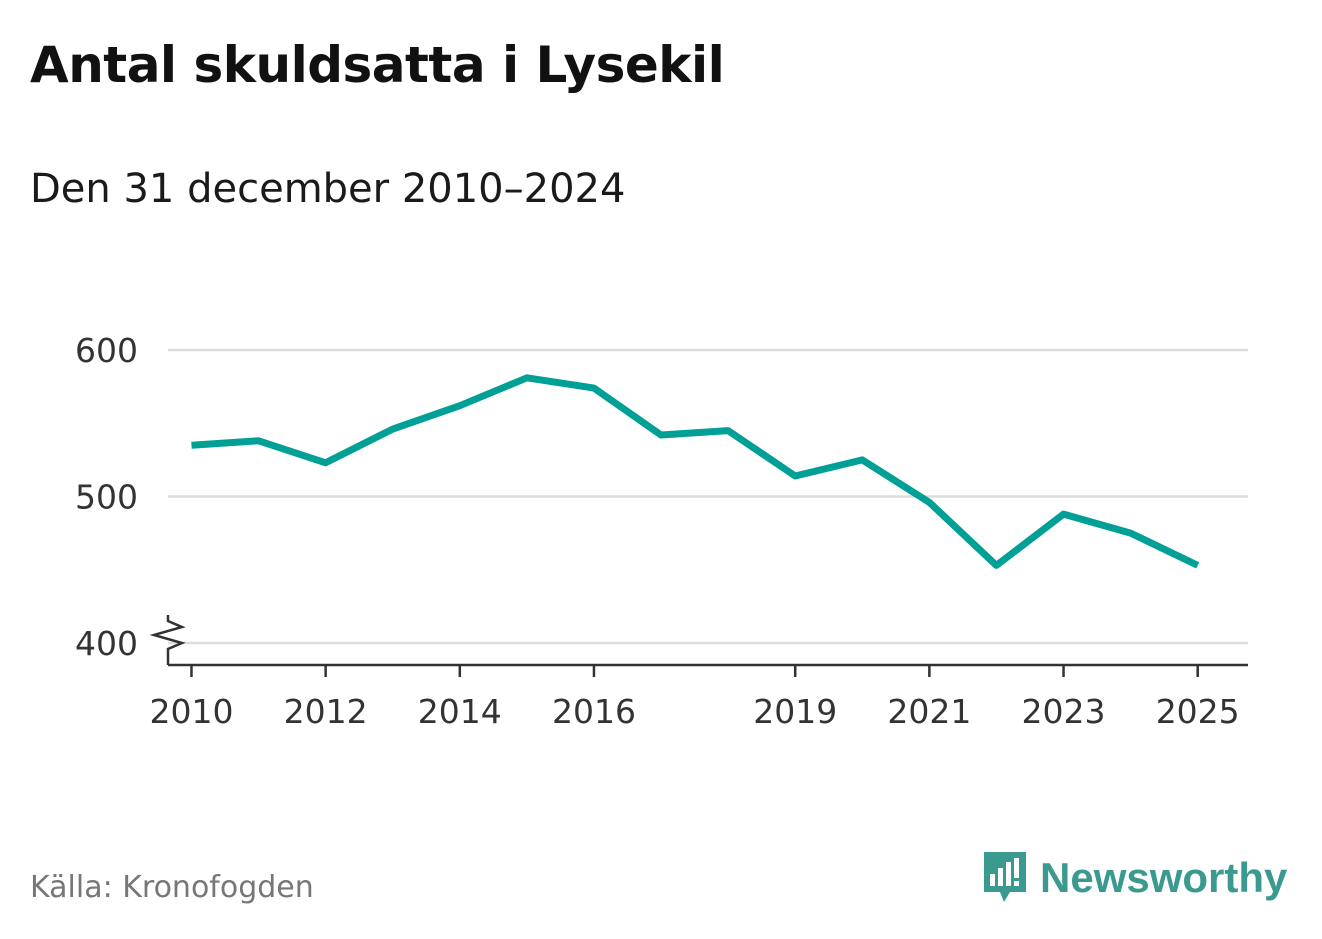 The image size is (1322, 939). What do you see at coordinates (594, 711) in the screenshot?
I see `x-tick-label: 2016` at bounding box center [594, 711].